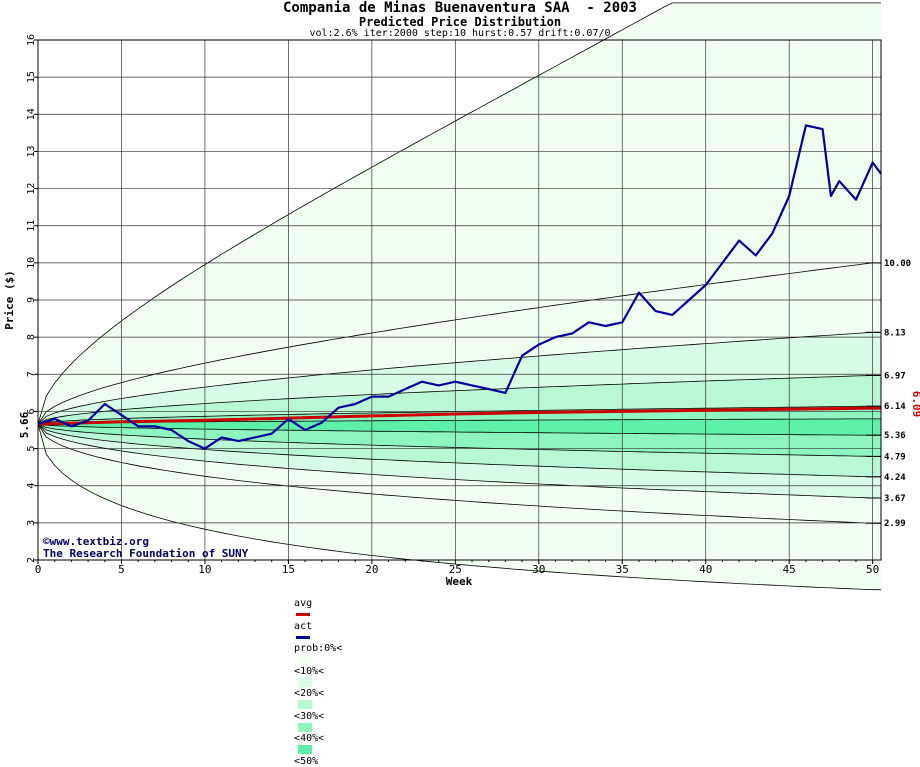 This screenshot has height=767, width=920. Describe the element at coordinates (303, 626) in the screenshot. I see `legend-act-label: act` at that location.